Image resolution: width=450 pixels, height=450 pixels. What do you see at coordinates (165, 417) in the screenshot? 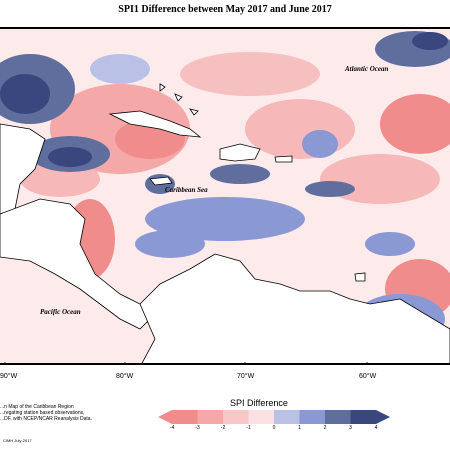
I see `legend-arrow-left` at bounding box center [165, 417].